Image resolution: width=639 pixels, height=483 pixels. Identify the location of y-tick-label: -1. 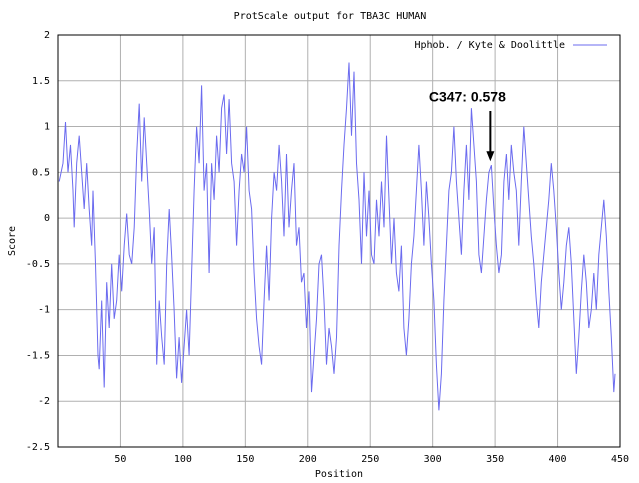
(44, 310).